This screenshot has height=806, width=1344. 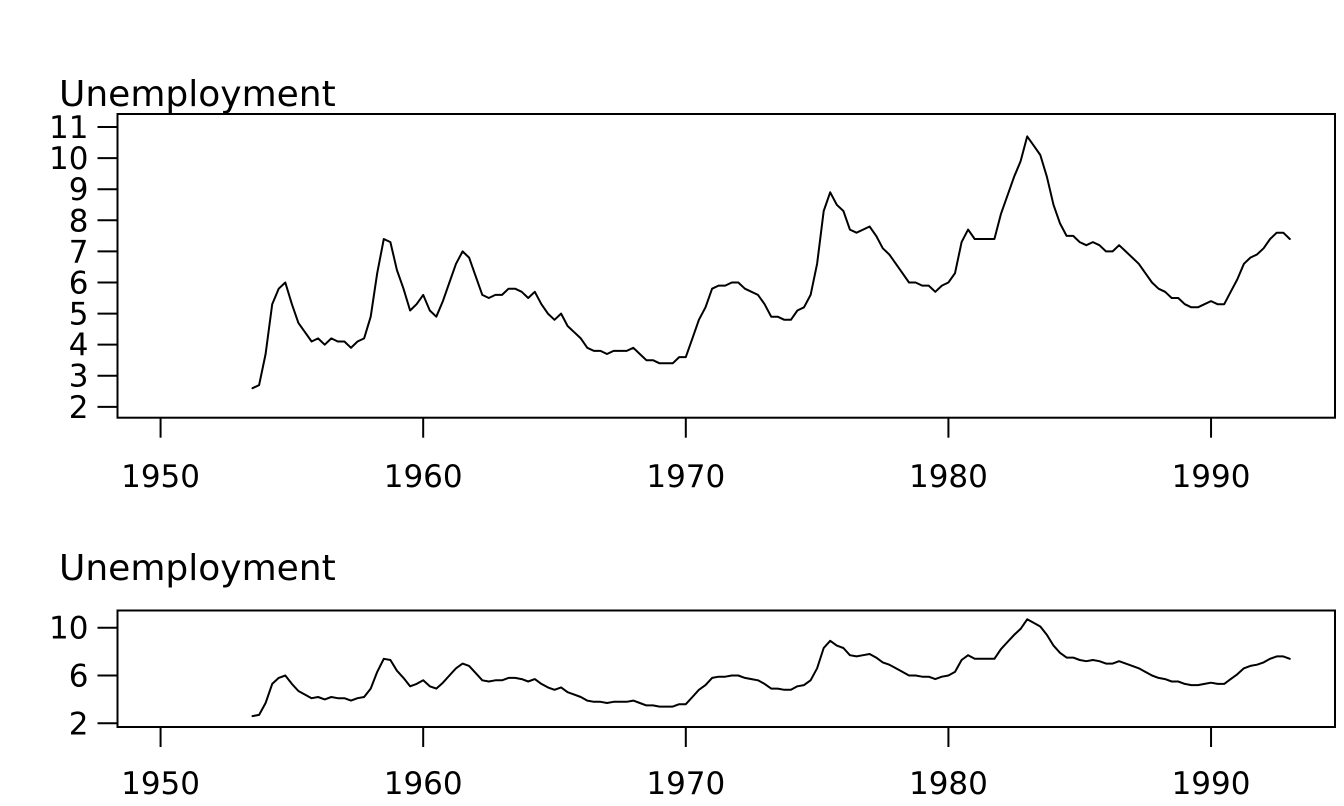 What do you see at coordinates (771, 668) in the screenshot?
I see `panel-2-series-line` at bounding box center [771, 668].